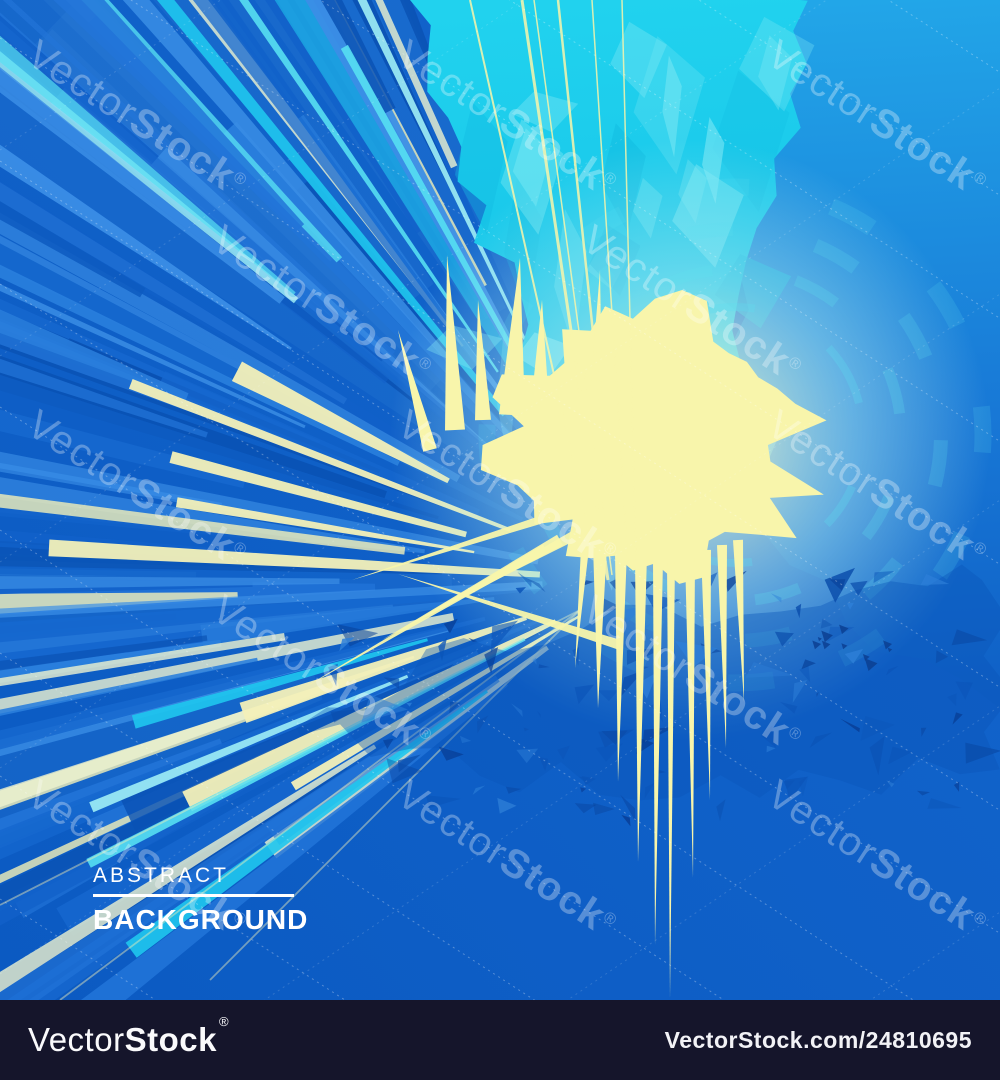  I want to click on logo-registered-mark: ®, so click(224, 1021).